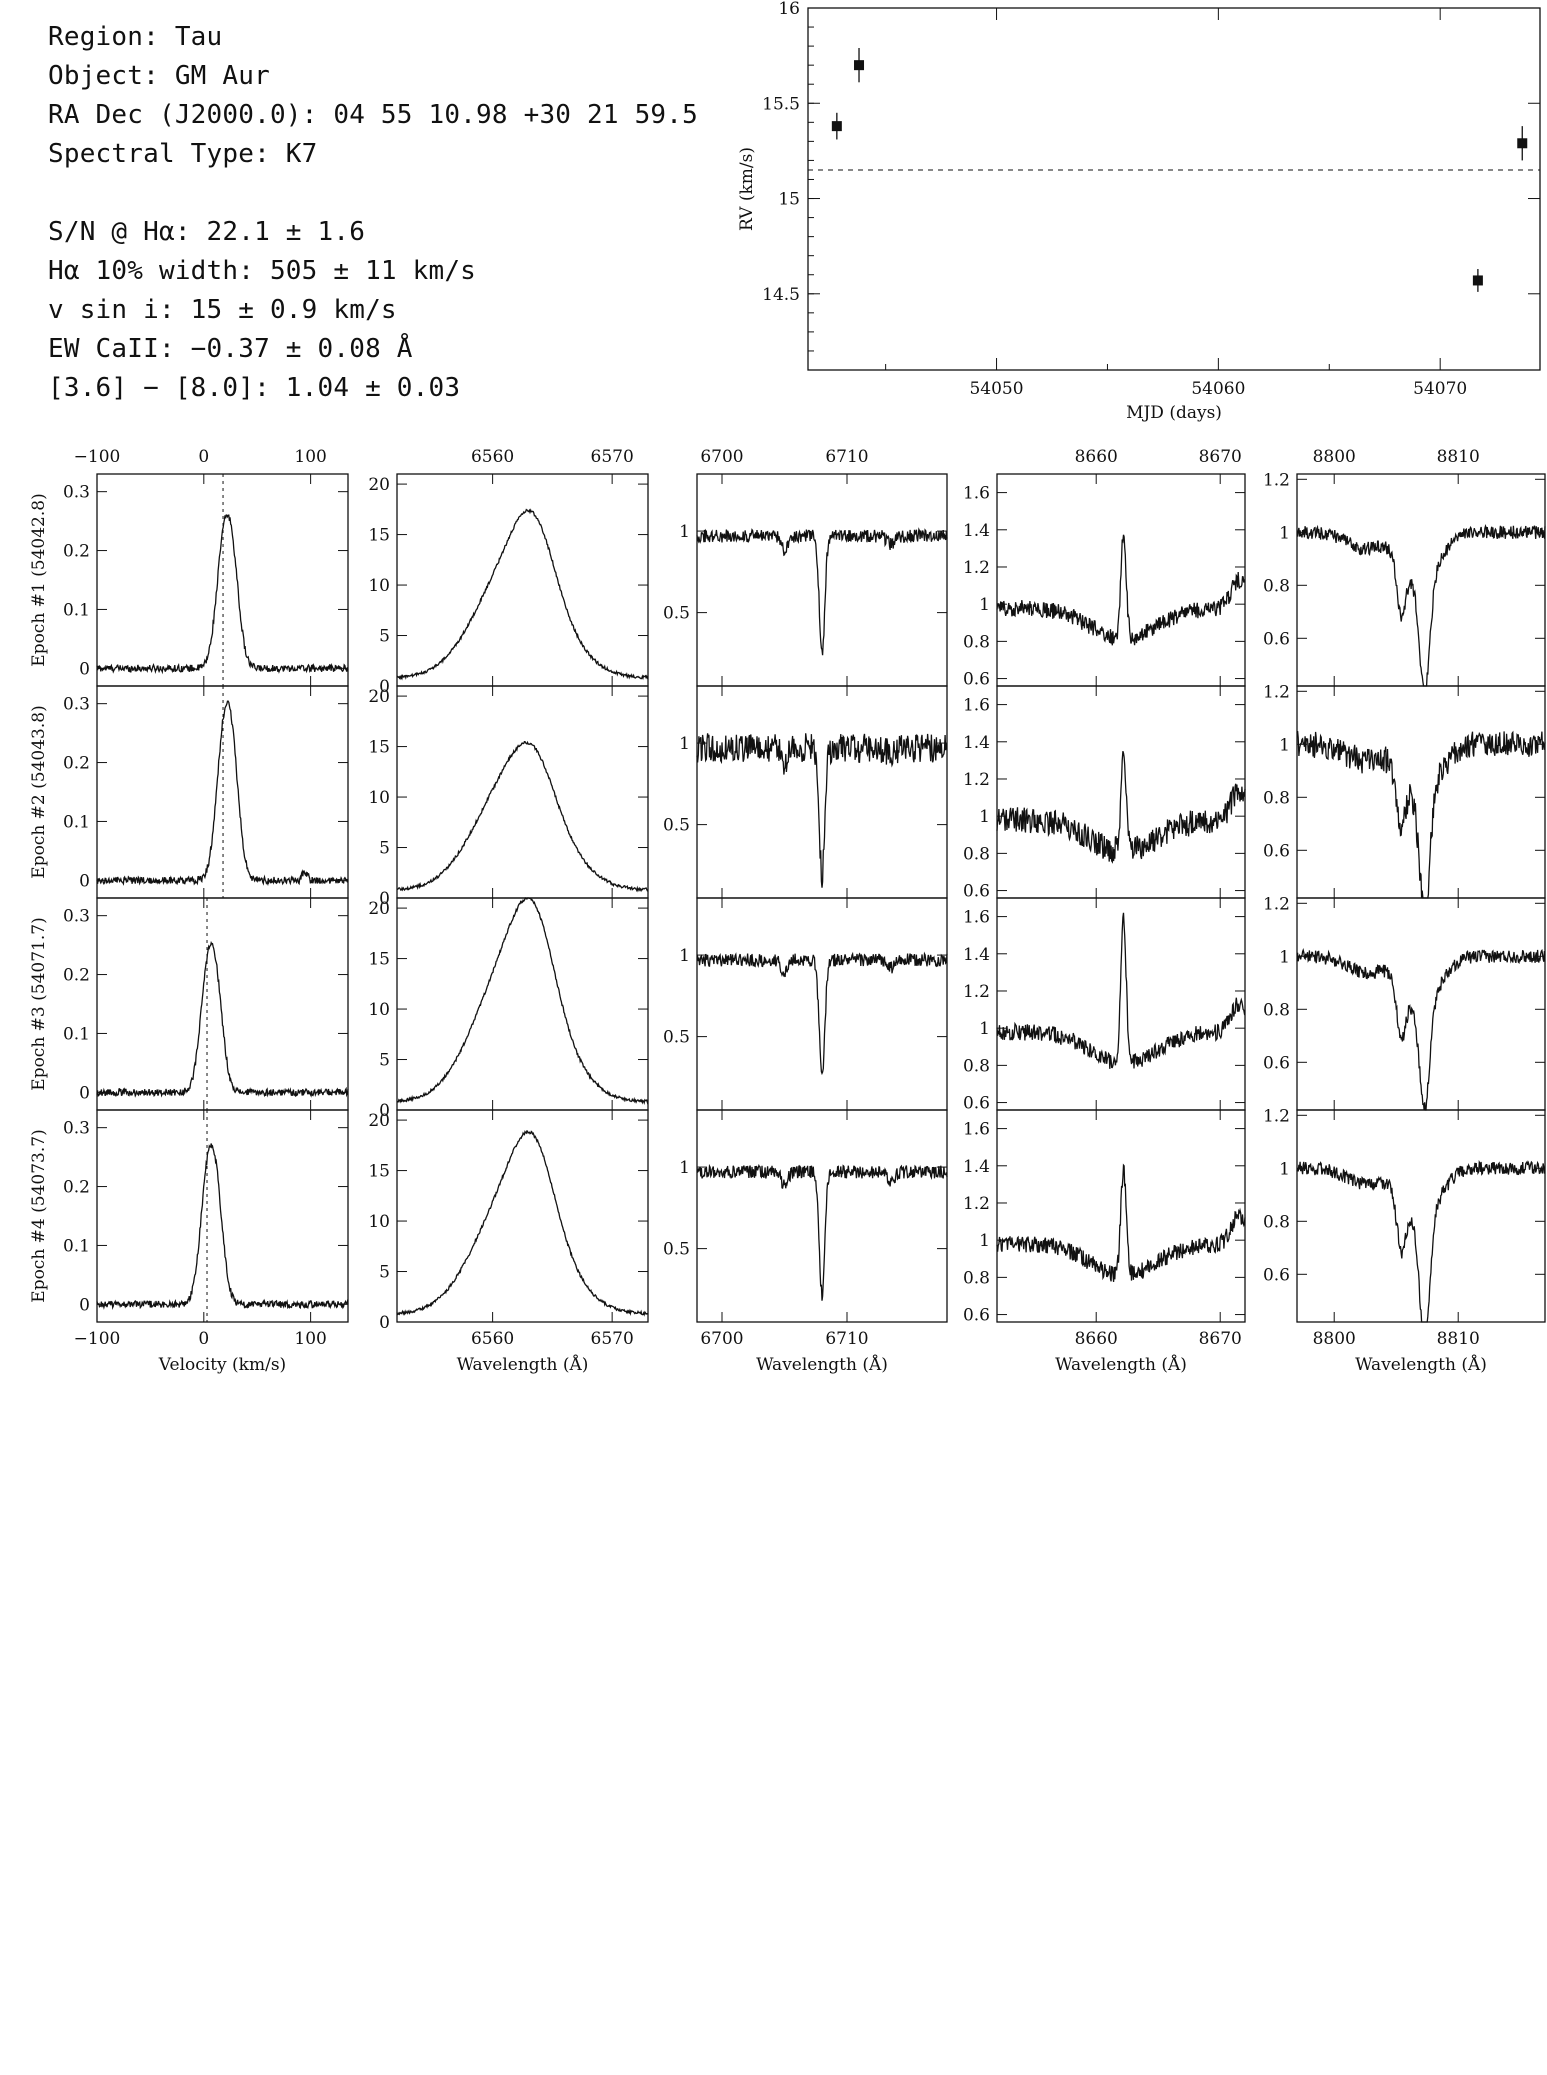 The image size is (1547, 2075). I want to click on ccf-bottom-tick-label: 100, so click(310, 1339).